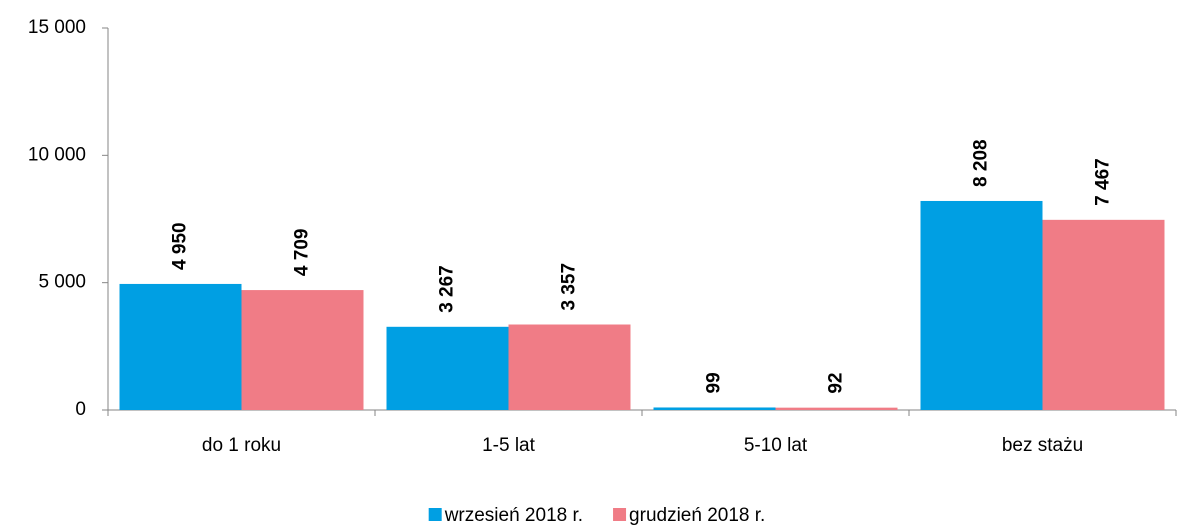  What do you see at coordinates (1103, 182) in the screenshot?
I see `value-label: 7 467` at bounding box center [1103, 182].